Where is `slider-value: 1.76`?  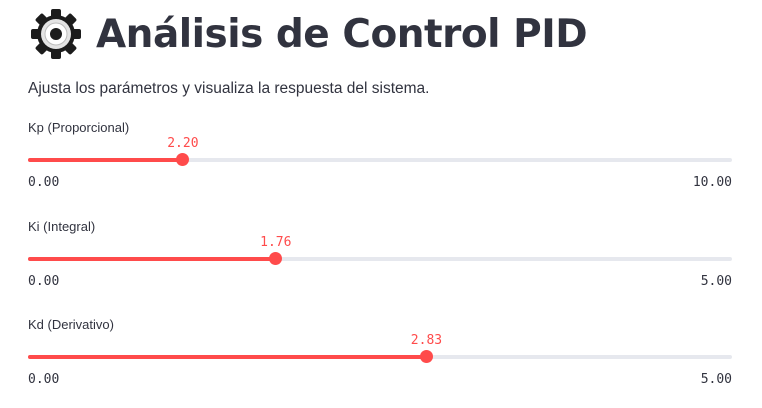
slider-value: 1.76 is located at coordinates (276, 242).